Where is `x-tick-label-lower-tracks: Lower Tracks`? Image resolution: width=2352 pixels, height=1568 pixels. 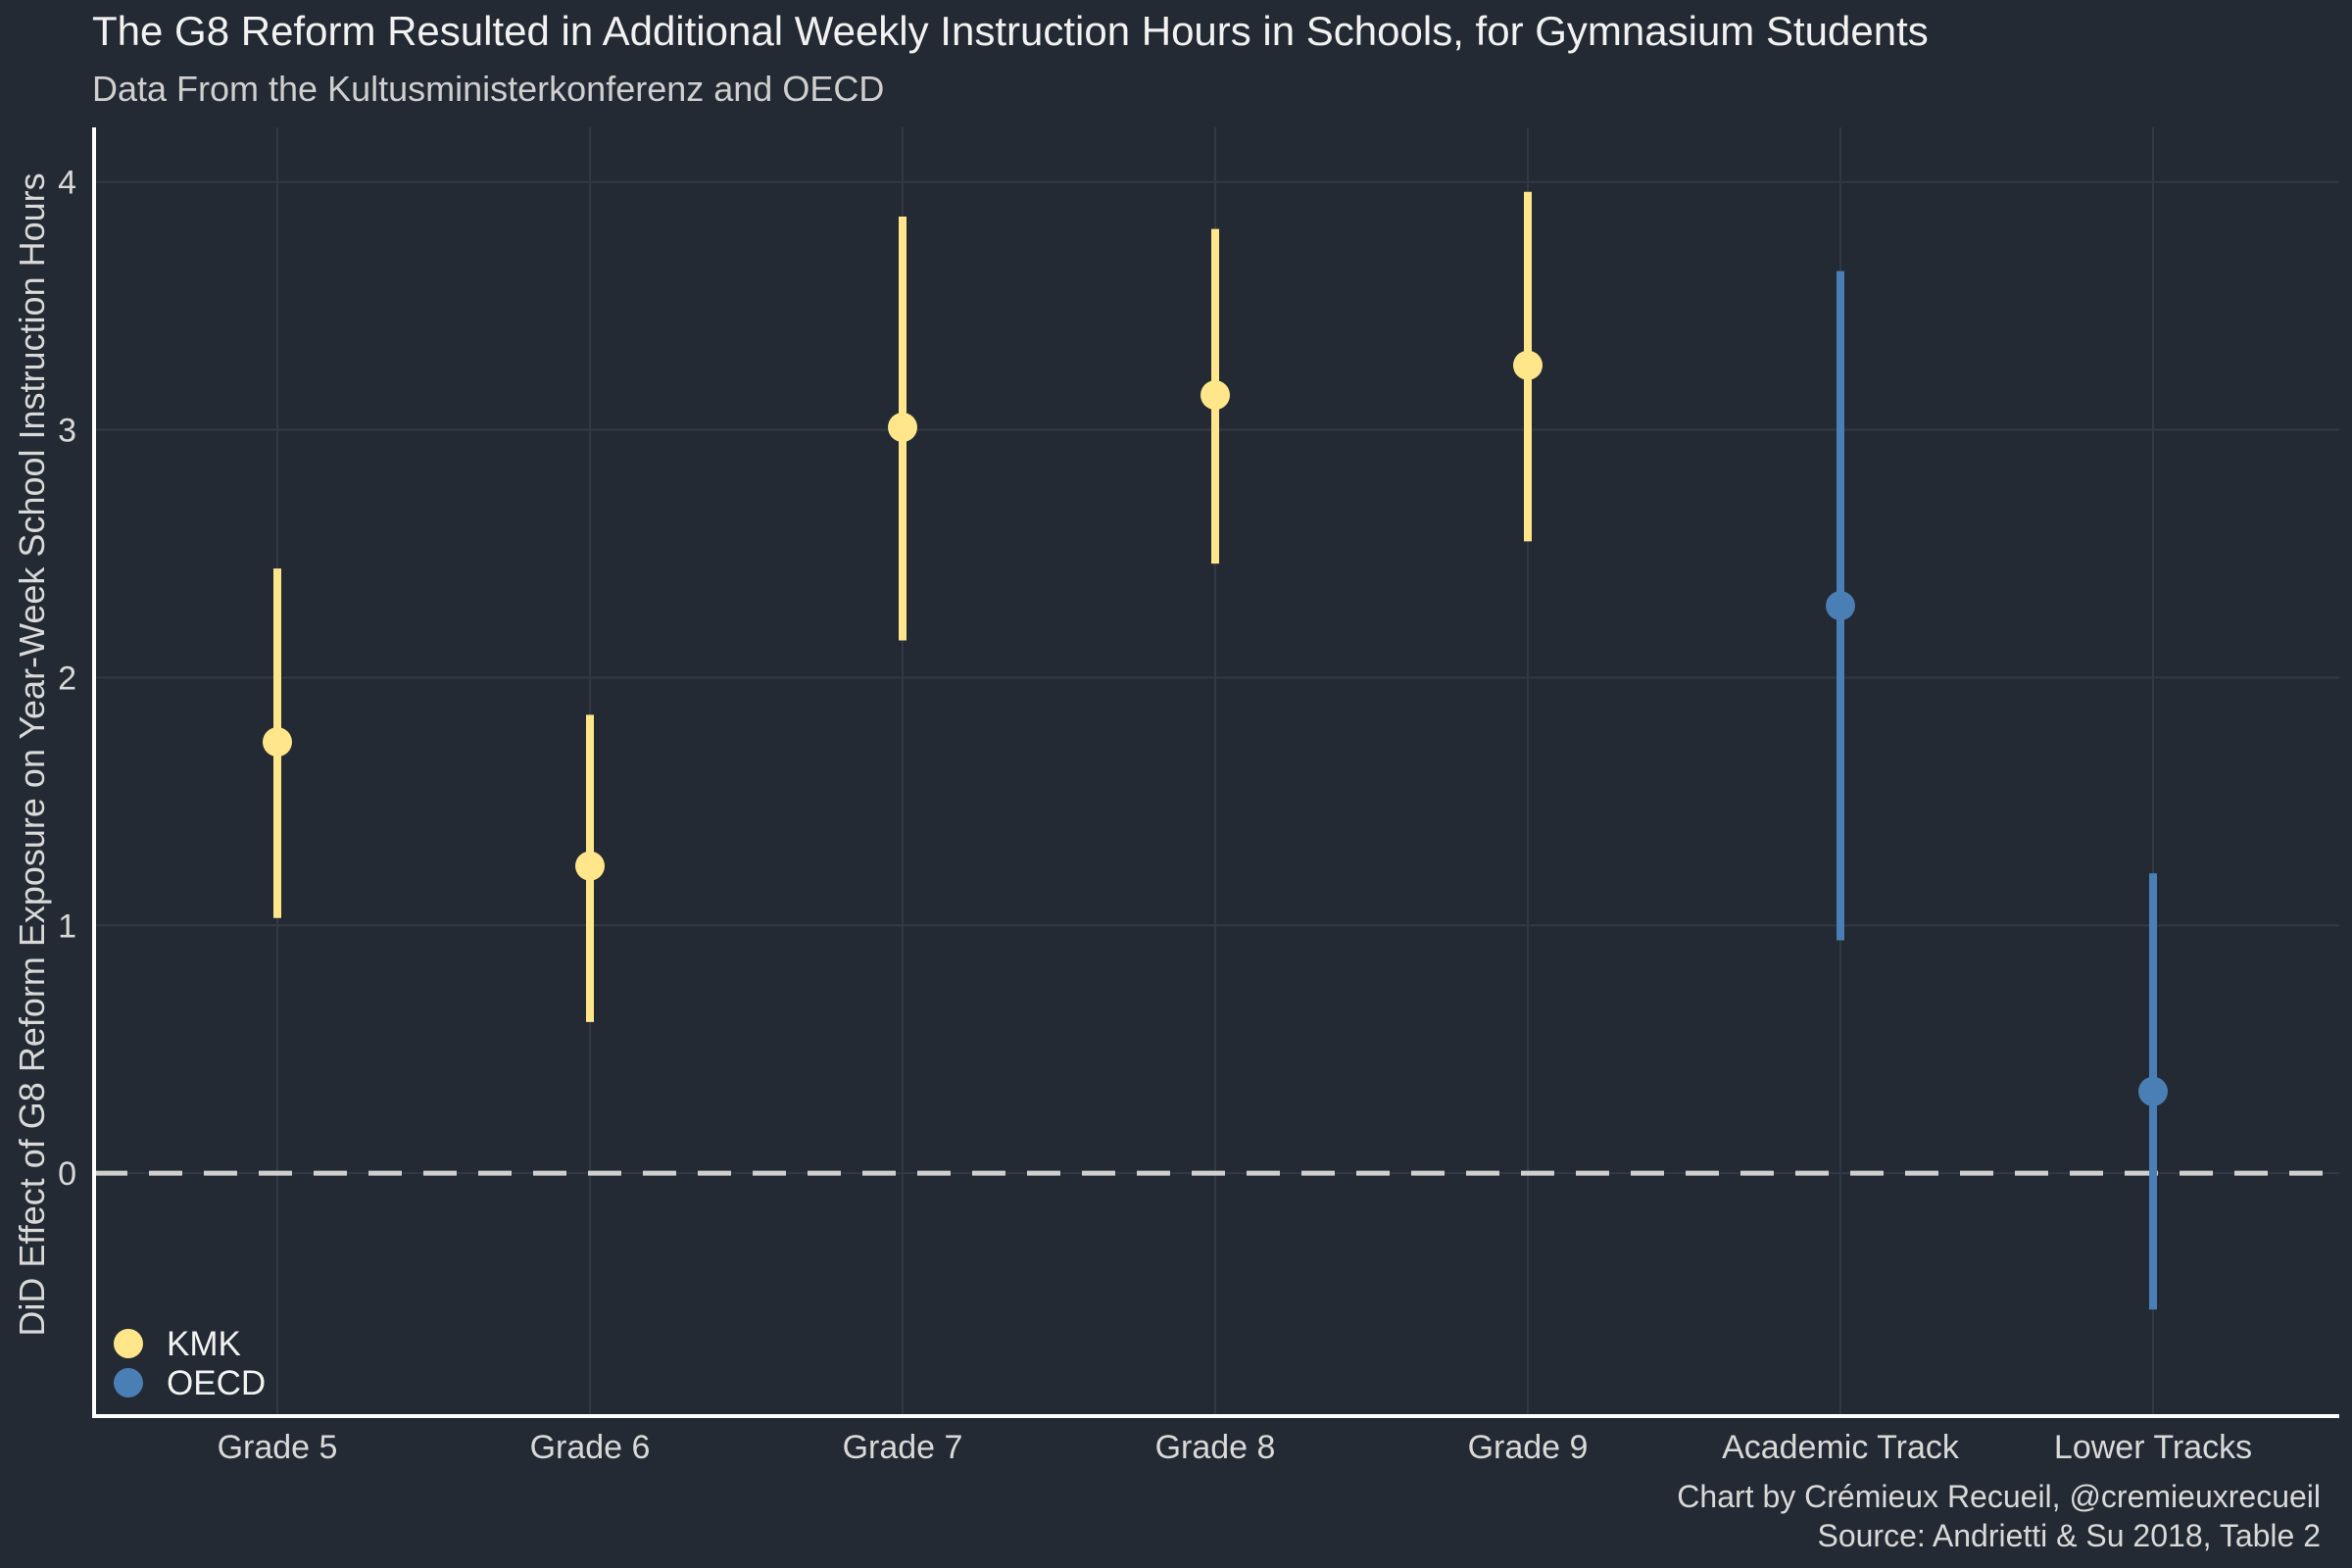 x-tick-label-lower-tracks: Lower Tracks is located at coordinates (2153, 1447).